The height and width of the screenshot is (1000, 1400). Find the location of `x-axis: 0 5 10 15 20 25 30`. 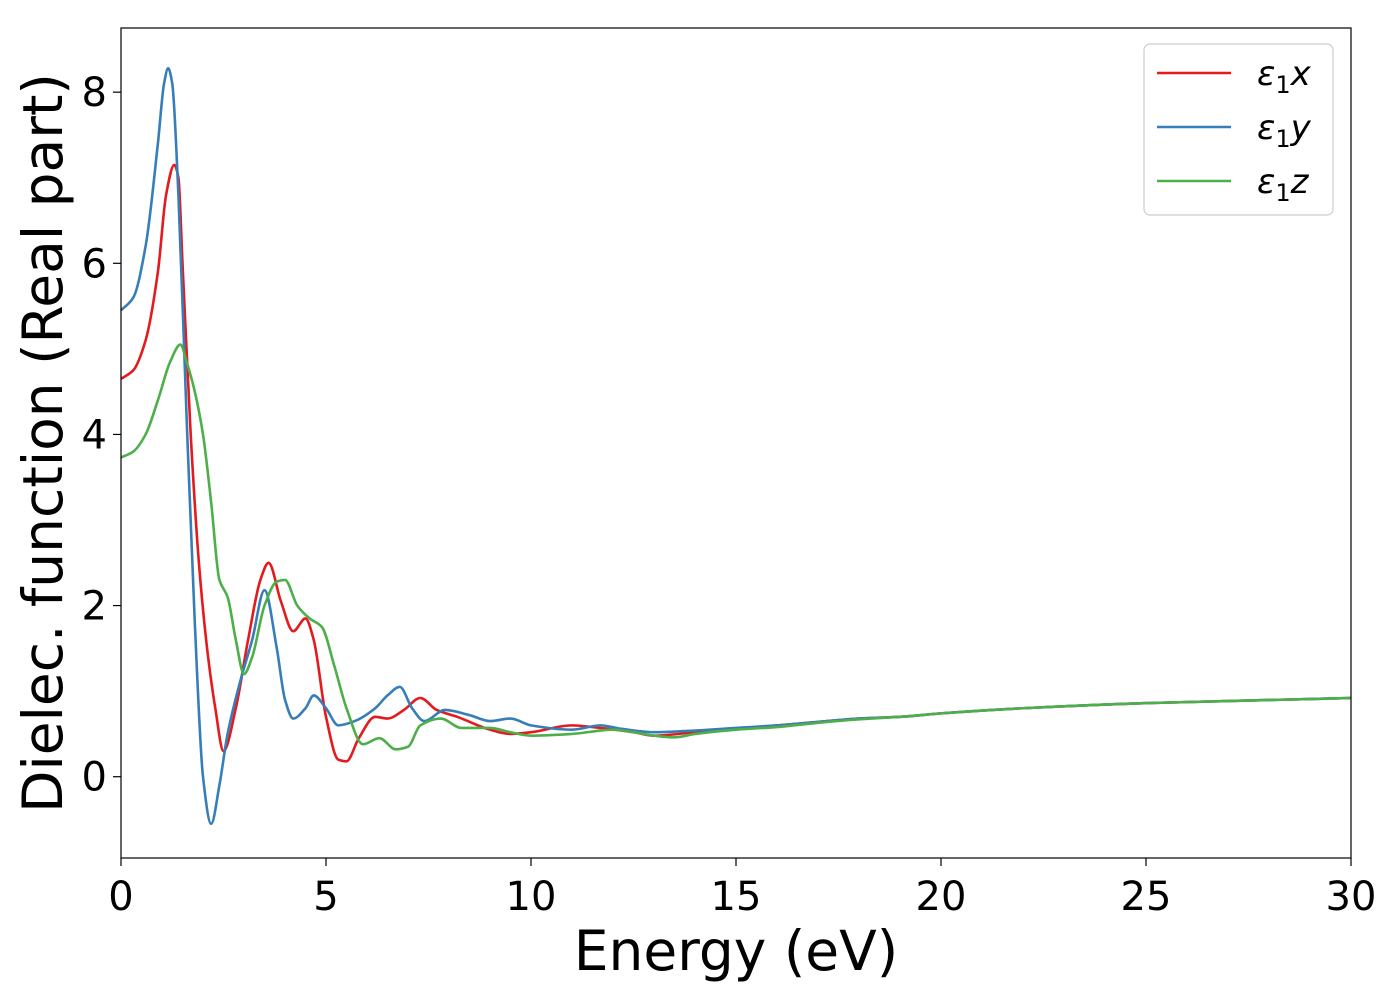

x-axis: 0 5 10 15 20 25 30 is located at coordinates (742, 889).